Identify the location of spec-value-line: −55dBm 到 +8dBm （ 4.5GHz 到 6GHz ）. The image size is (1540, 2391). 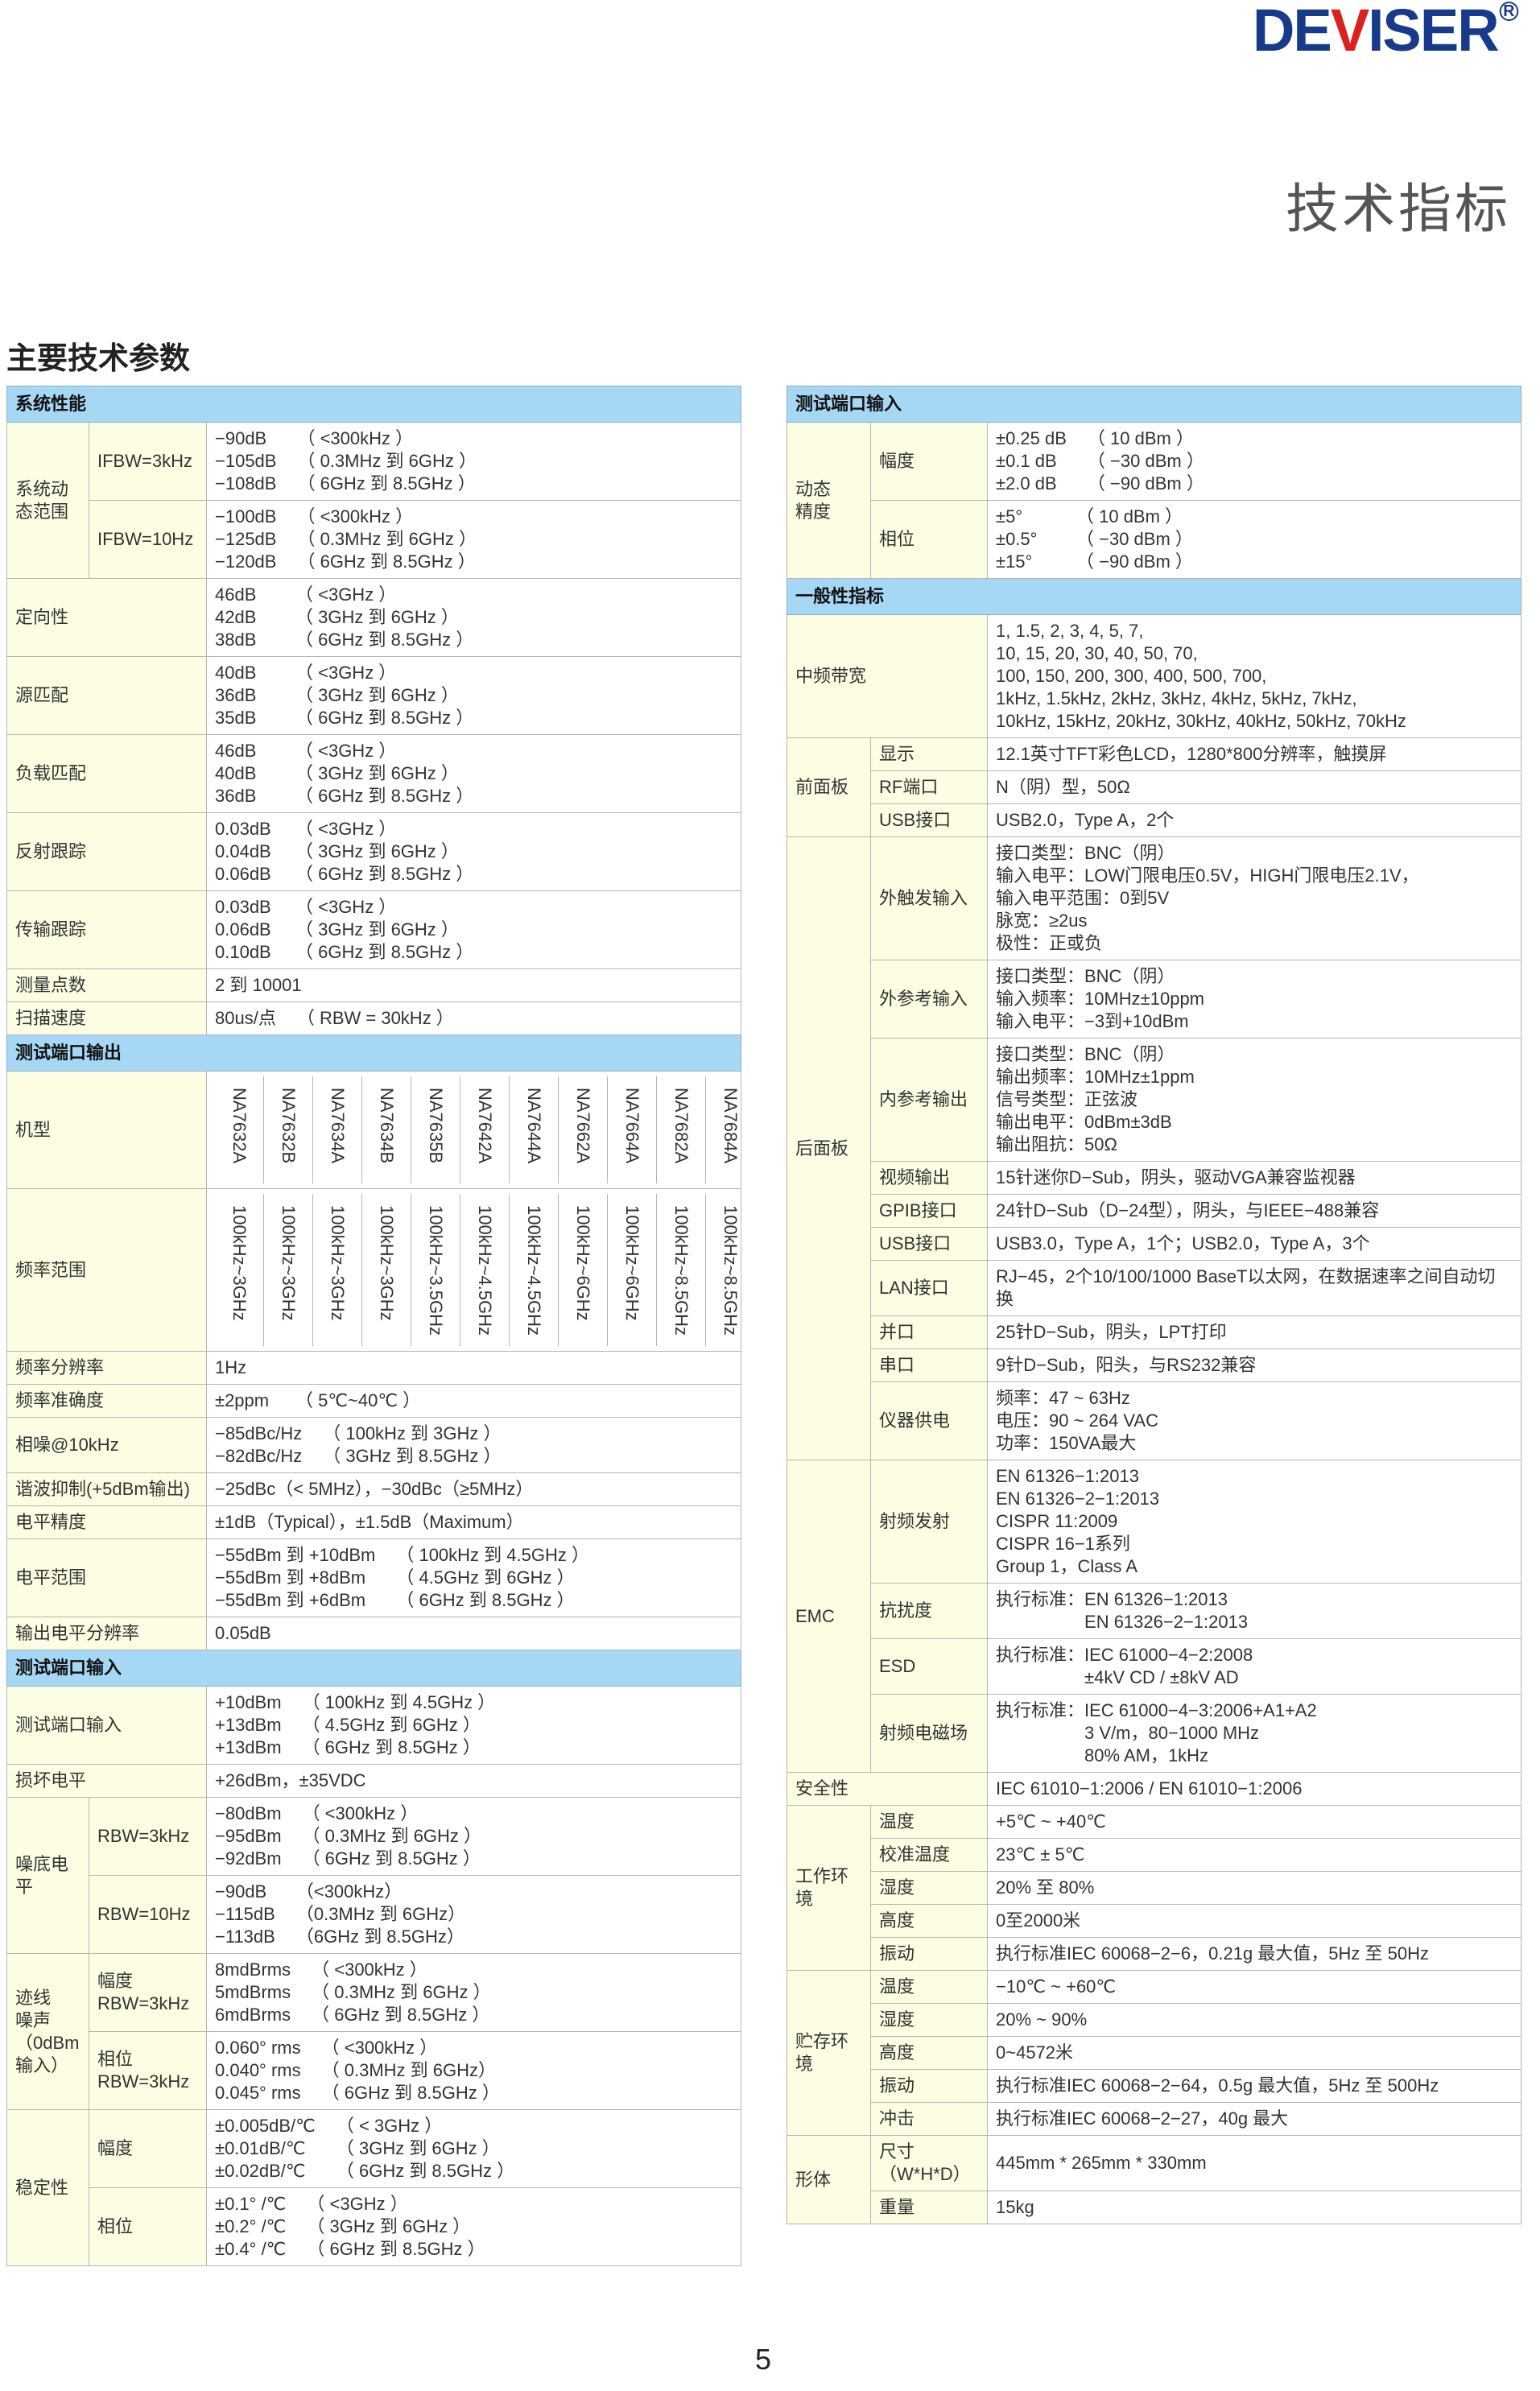
(474, 1578).